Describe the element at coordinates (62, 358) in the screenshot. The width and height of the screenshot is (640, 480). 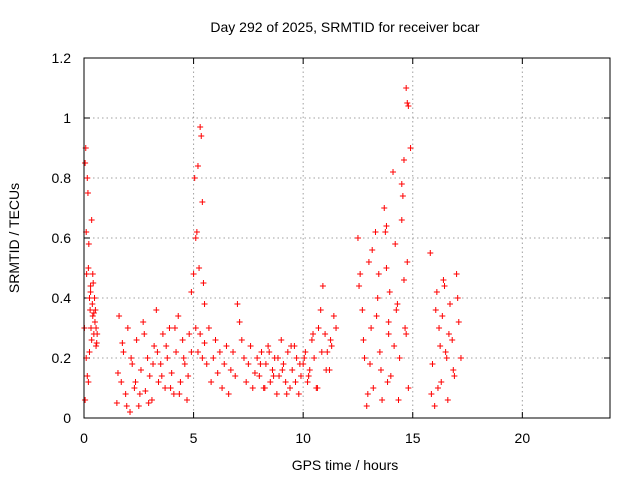
I see `y-tick-label: 0.2` at that location.